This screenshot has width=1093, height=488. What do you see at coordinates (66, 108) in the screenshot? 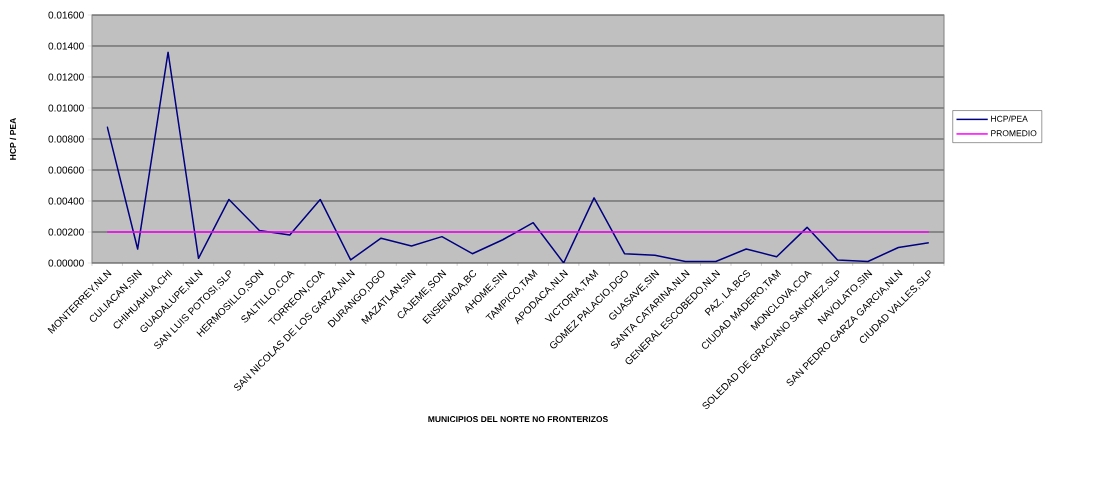
I see `y-tick-label: 0.01000` at bounding box center [66, 108].